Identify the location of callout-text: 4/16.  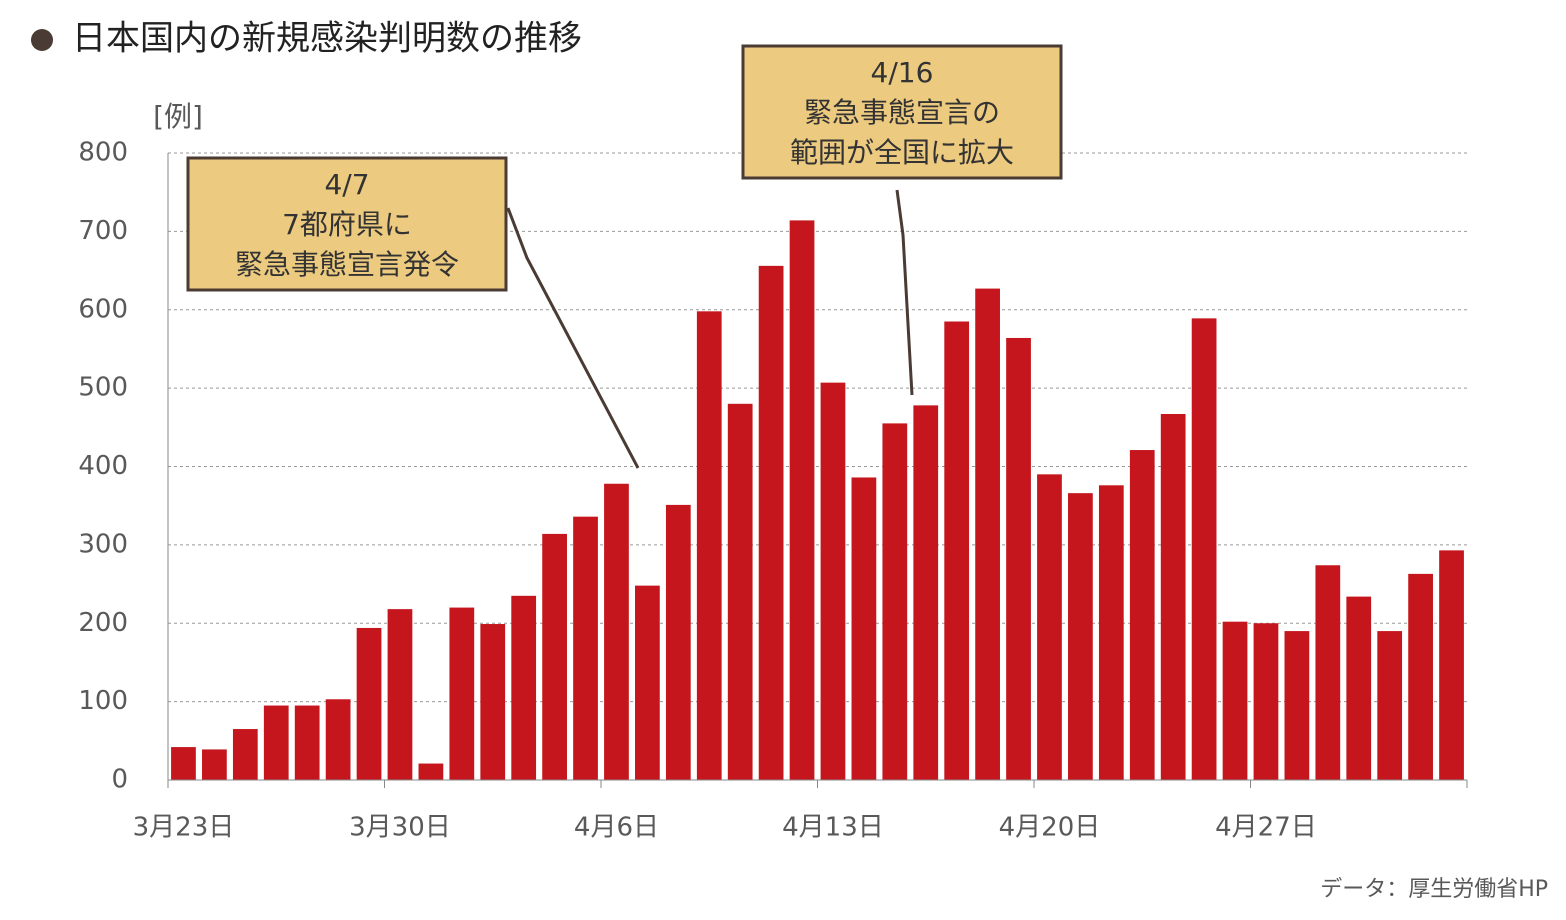
(902, 72).